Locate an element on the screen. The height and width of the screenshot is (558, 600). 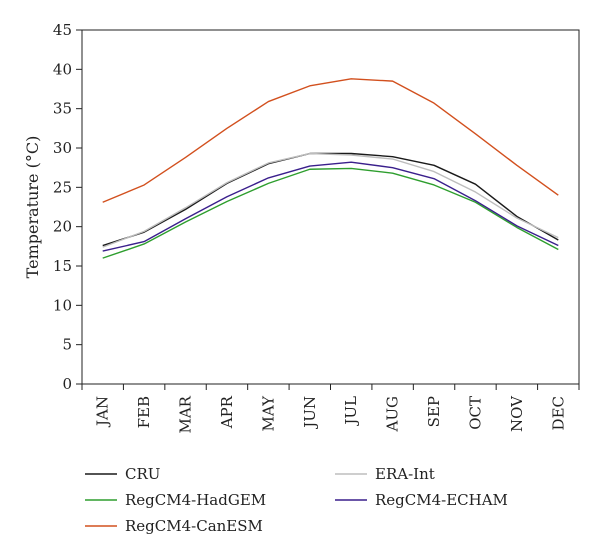
x-tick-label-jul: JUL is located at coordinates (351, 411).